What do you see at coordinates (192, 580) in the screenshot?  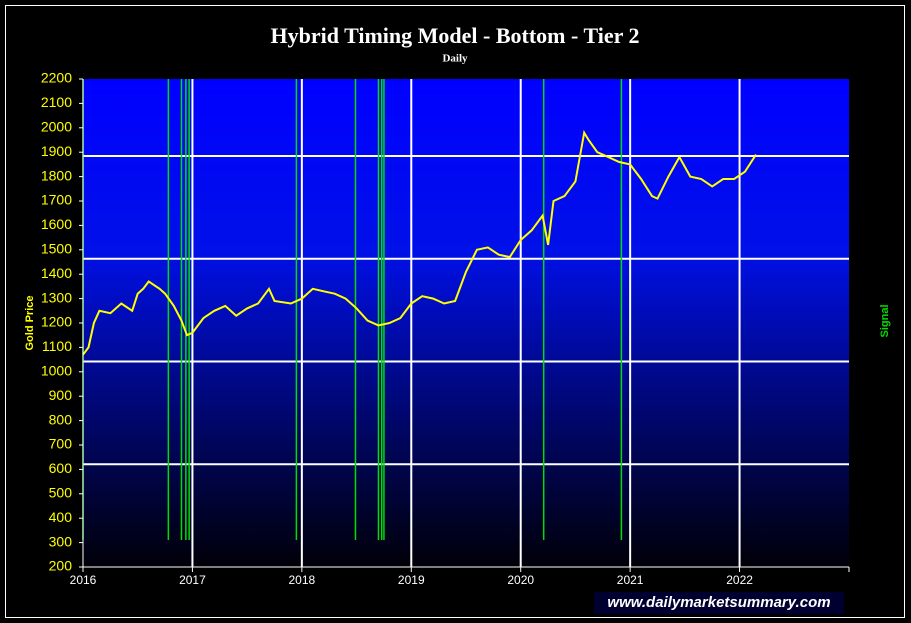 I see `x-tick-label: 2017` at bounding box center [192, 580].